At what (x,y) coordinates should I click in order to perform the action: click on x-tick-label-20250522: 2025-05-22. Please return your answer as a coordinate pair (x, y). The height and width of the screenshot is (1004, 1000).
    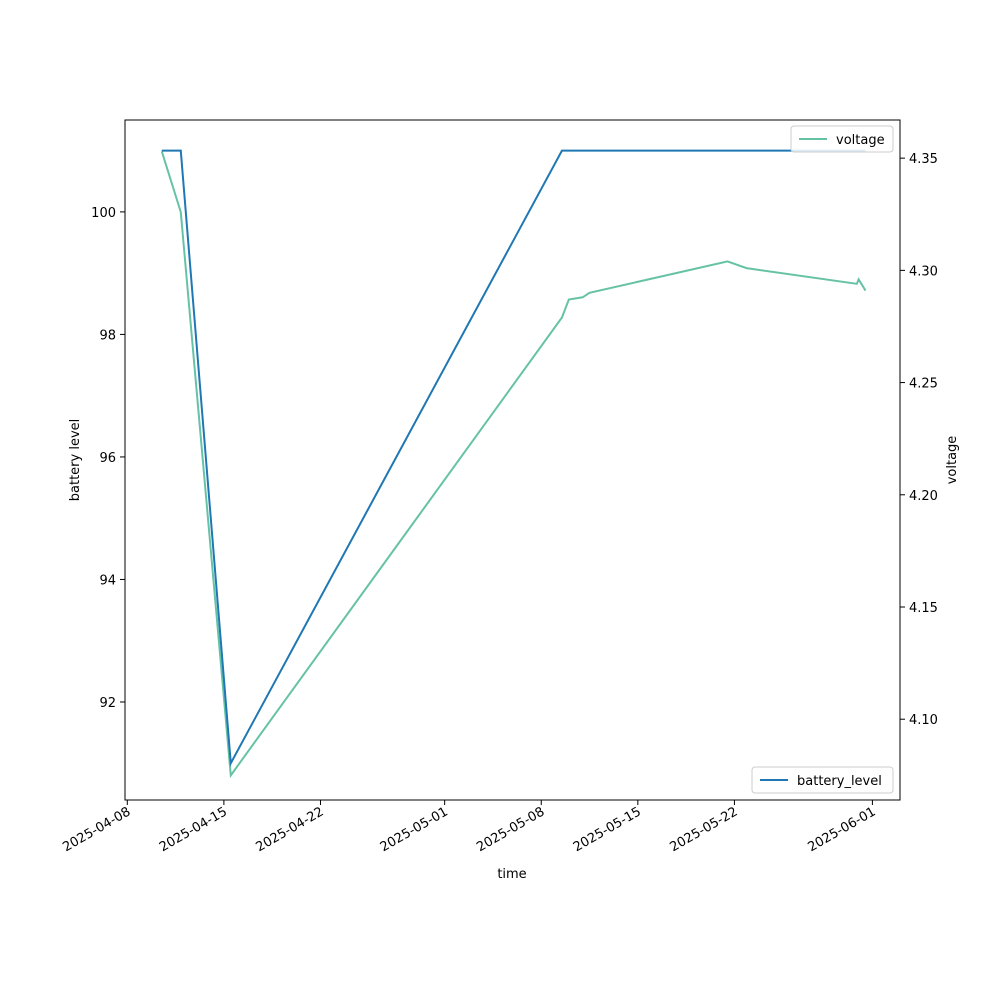
    Looking at the image, I should click on (703, 829).